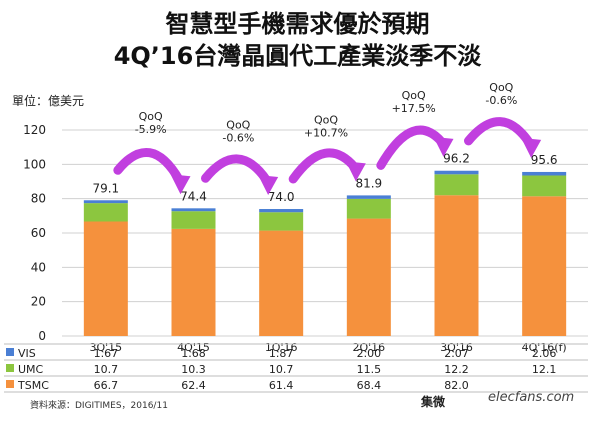 Image resolution: width=595 pixels, height=423 pixels. I want to click on legend-swatch-vis, so click(10, 352).